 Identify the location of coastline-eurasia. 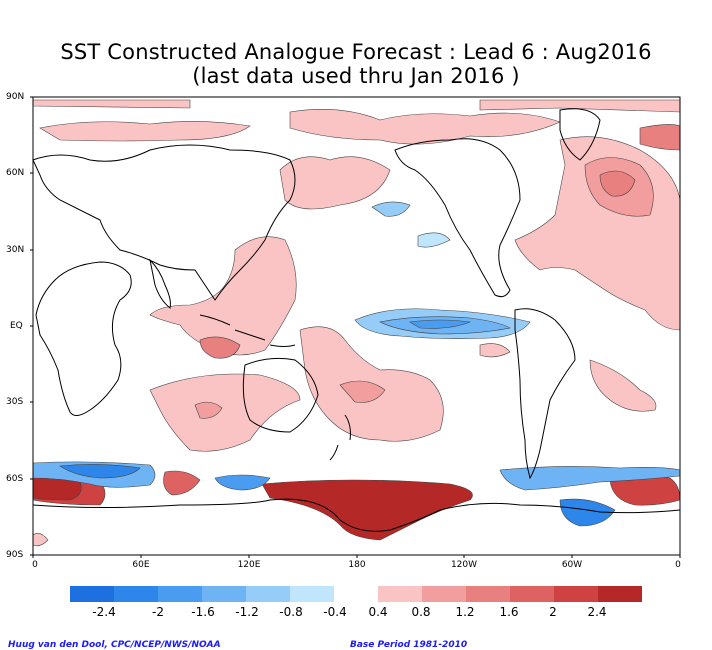
(164, 222).